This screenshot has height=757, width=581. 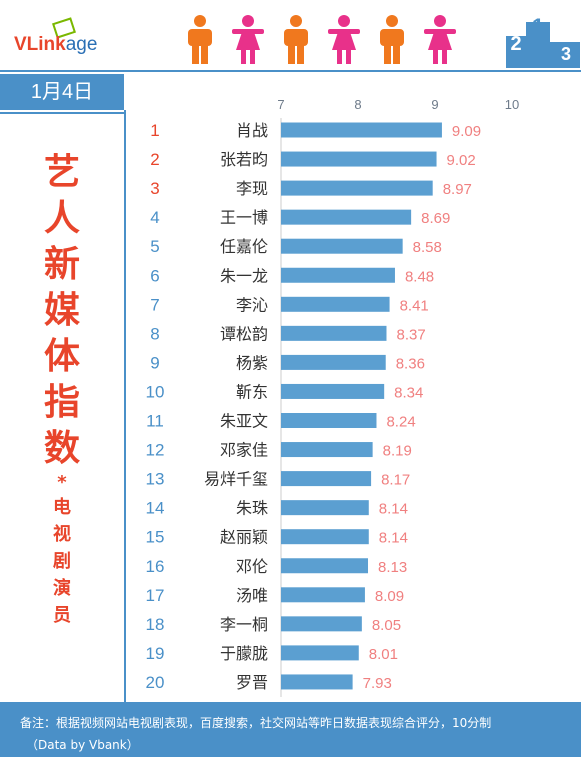 I want to click on value-label: 8.34, so click(x=408, y=392).